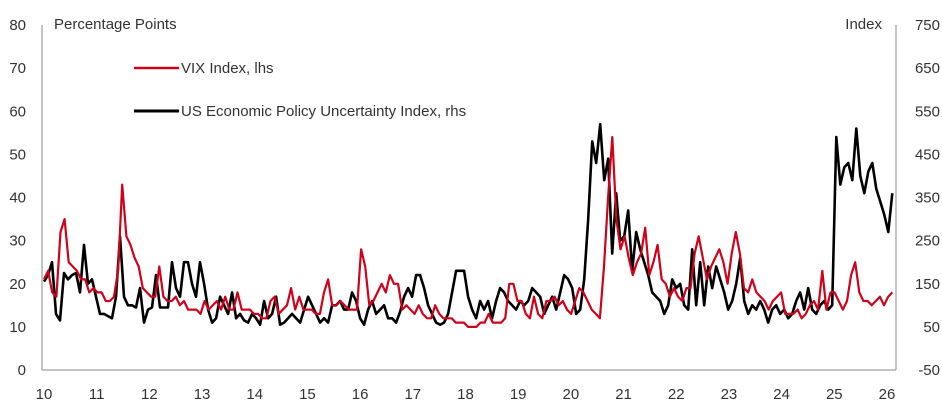  Describe the element at coordinates (518, 394) in the screenshot. I see `x-tick: 19` at that location.